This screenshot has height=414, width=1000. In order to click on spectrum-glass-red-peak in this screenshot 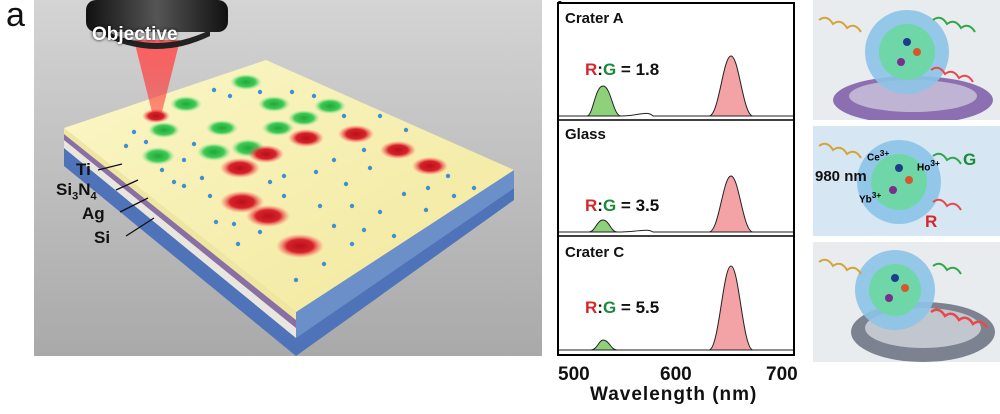, I will do `click(731, 204)`.